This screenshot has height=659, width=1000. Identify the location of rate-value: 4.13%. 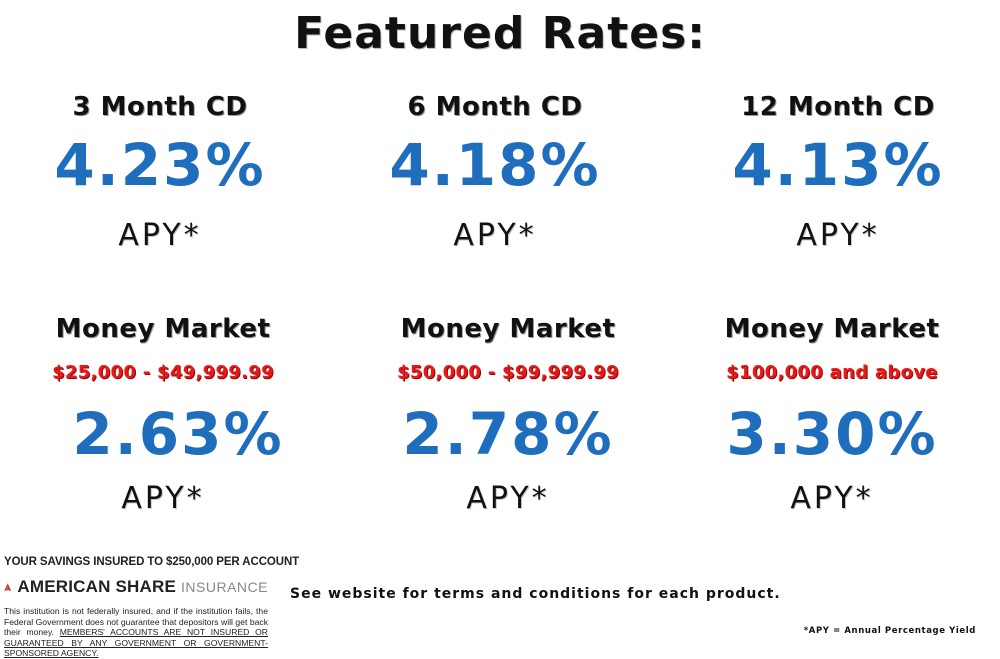
(838, 165).